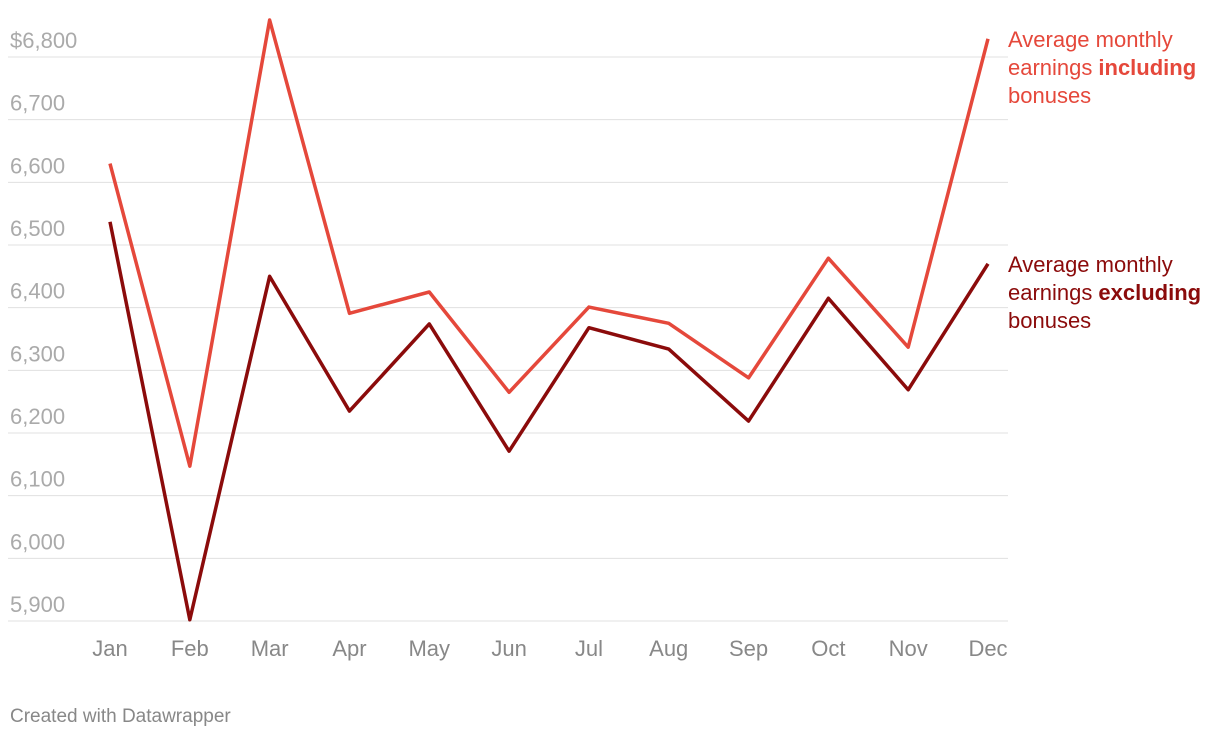 This screenshot has width=1220, height=738. What do you see at coordinates (828, 648) in the screenshot?
I see `x-tick-label: Oct` at bounding box center [828, 648].